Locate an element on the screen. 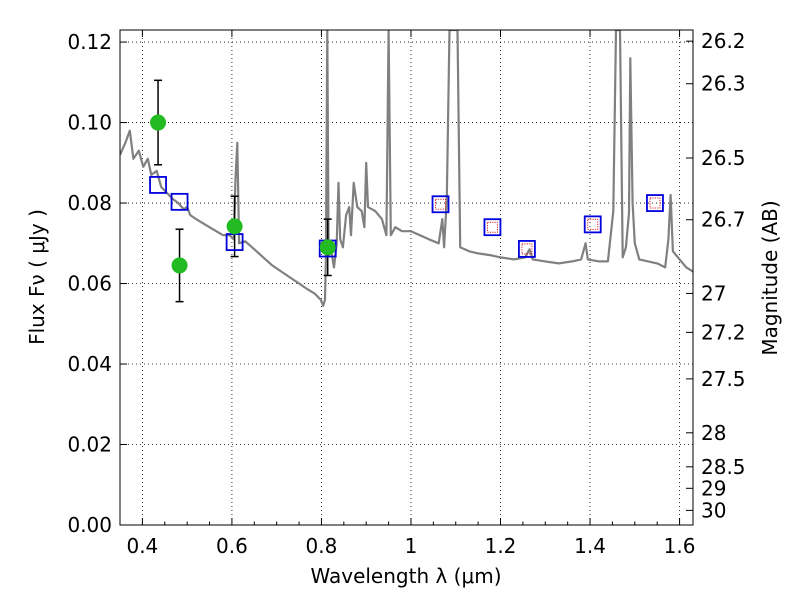 The image size is (800, 600). mag-tick-label: 26.7 is located at coordinates (723, 220).